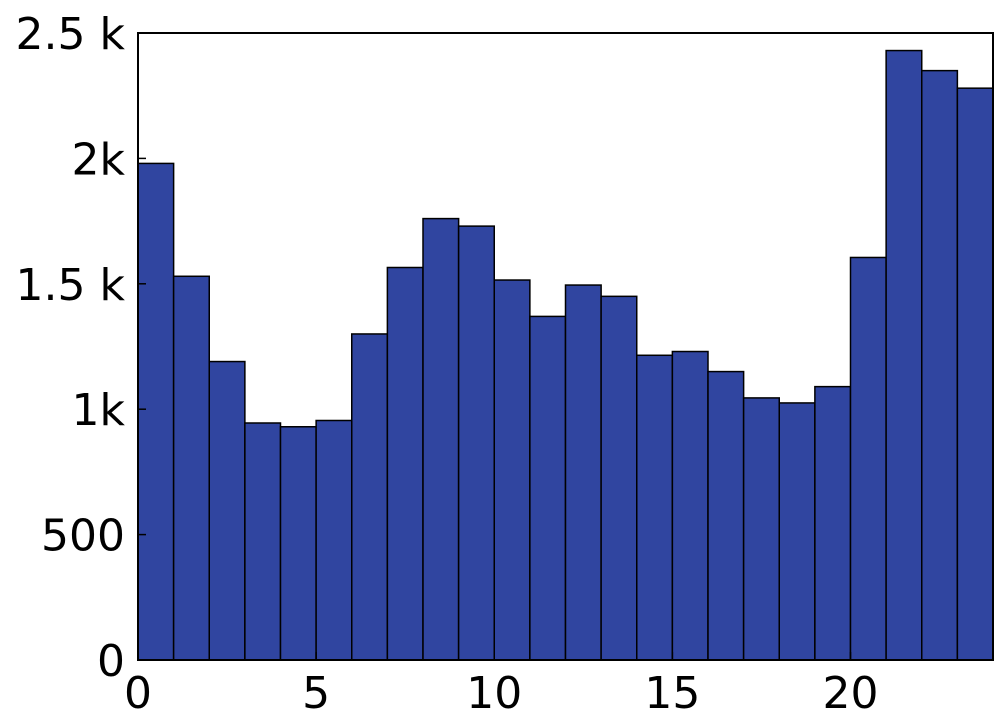 Image resolution: width=998 pixels, height=716 pixels. Describe the element at coordinates (851, 692) in the screenshot. I see `x-tick-label: 20` at that location.